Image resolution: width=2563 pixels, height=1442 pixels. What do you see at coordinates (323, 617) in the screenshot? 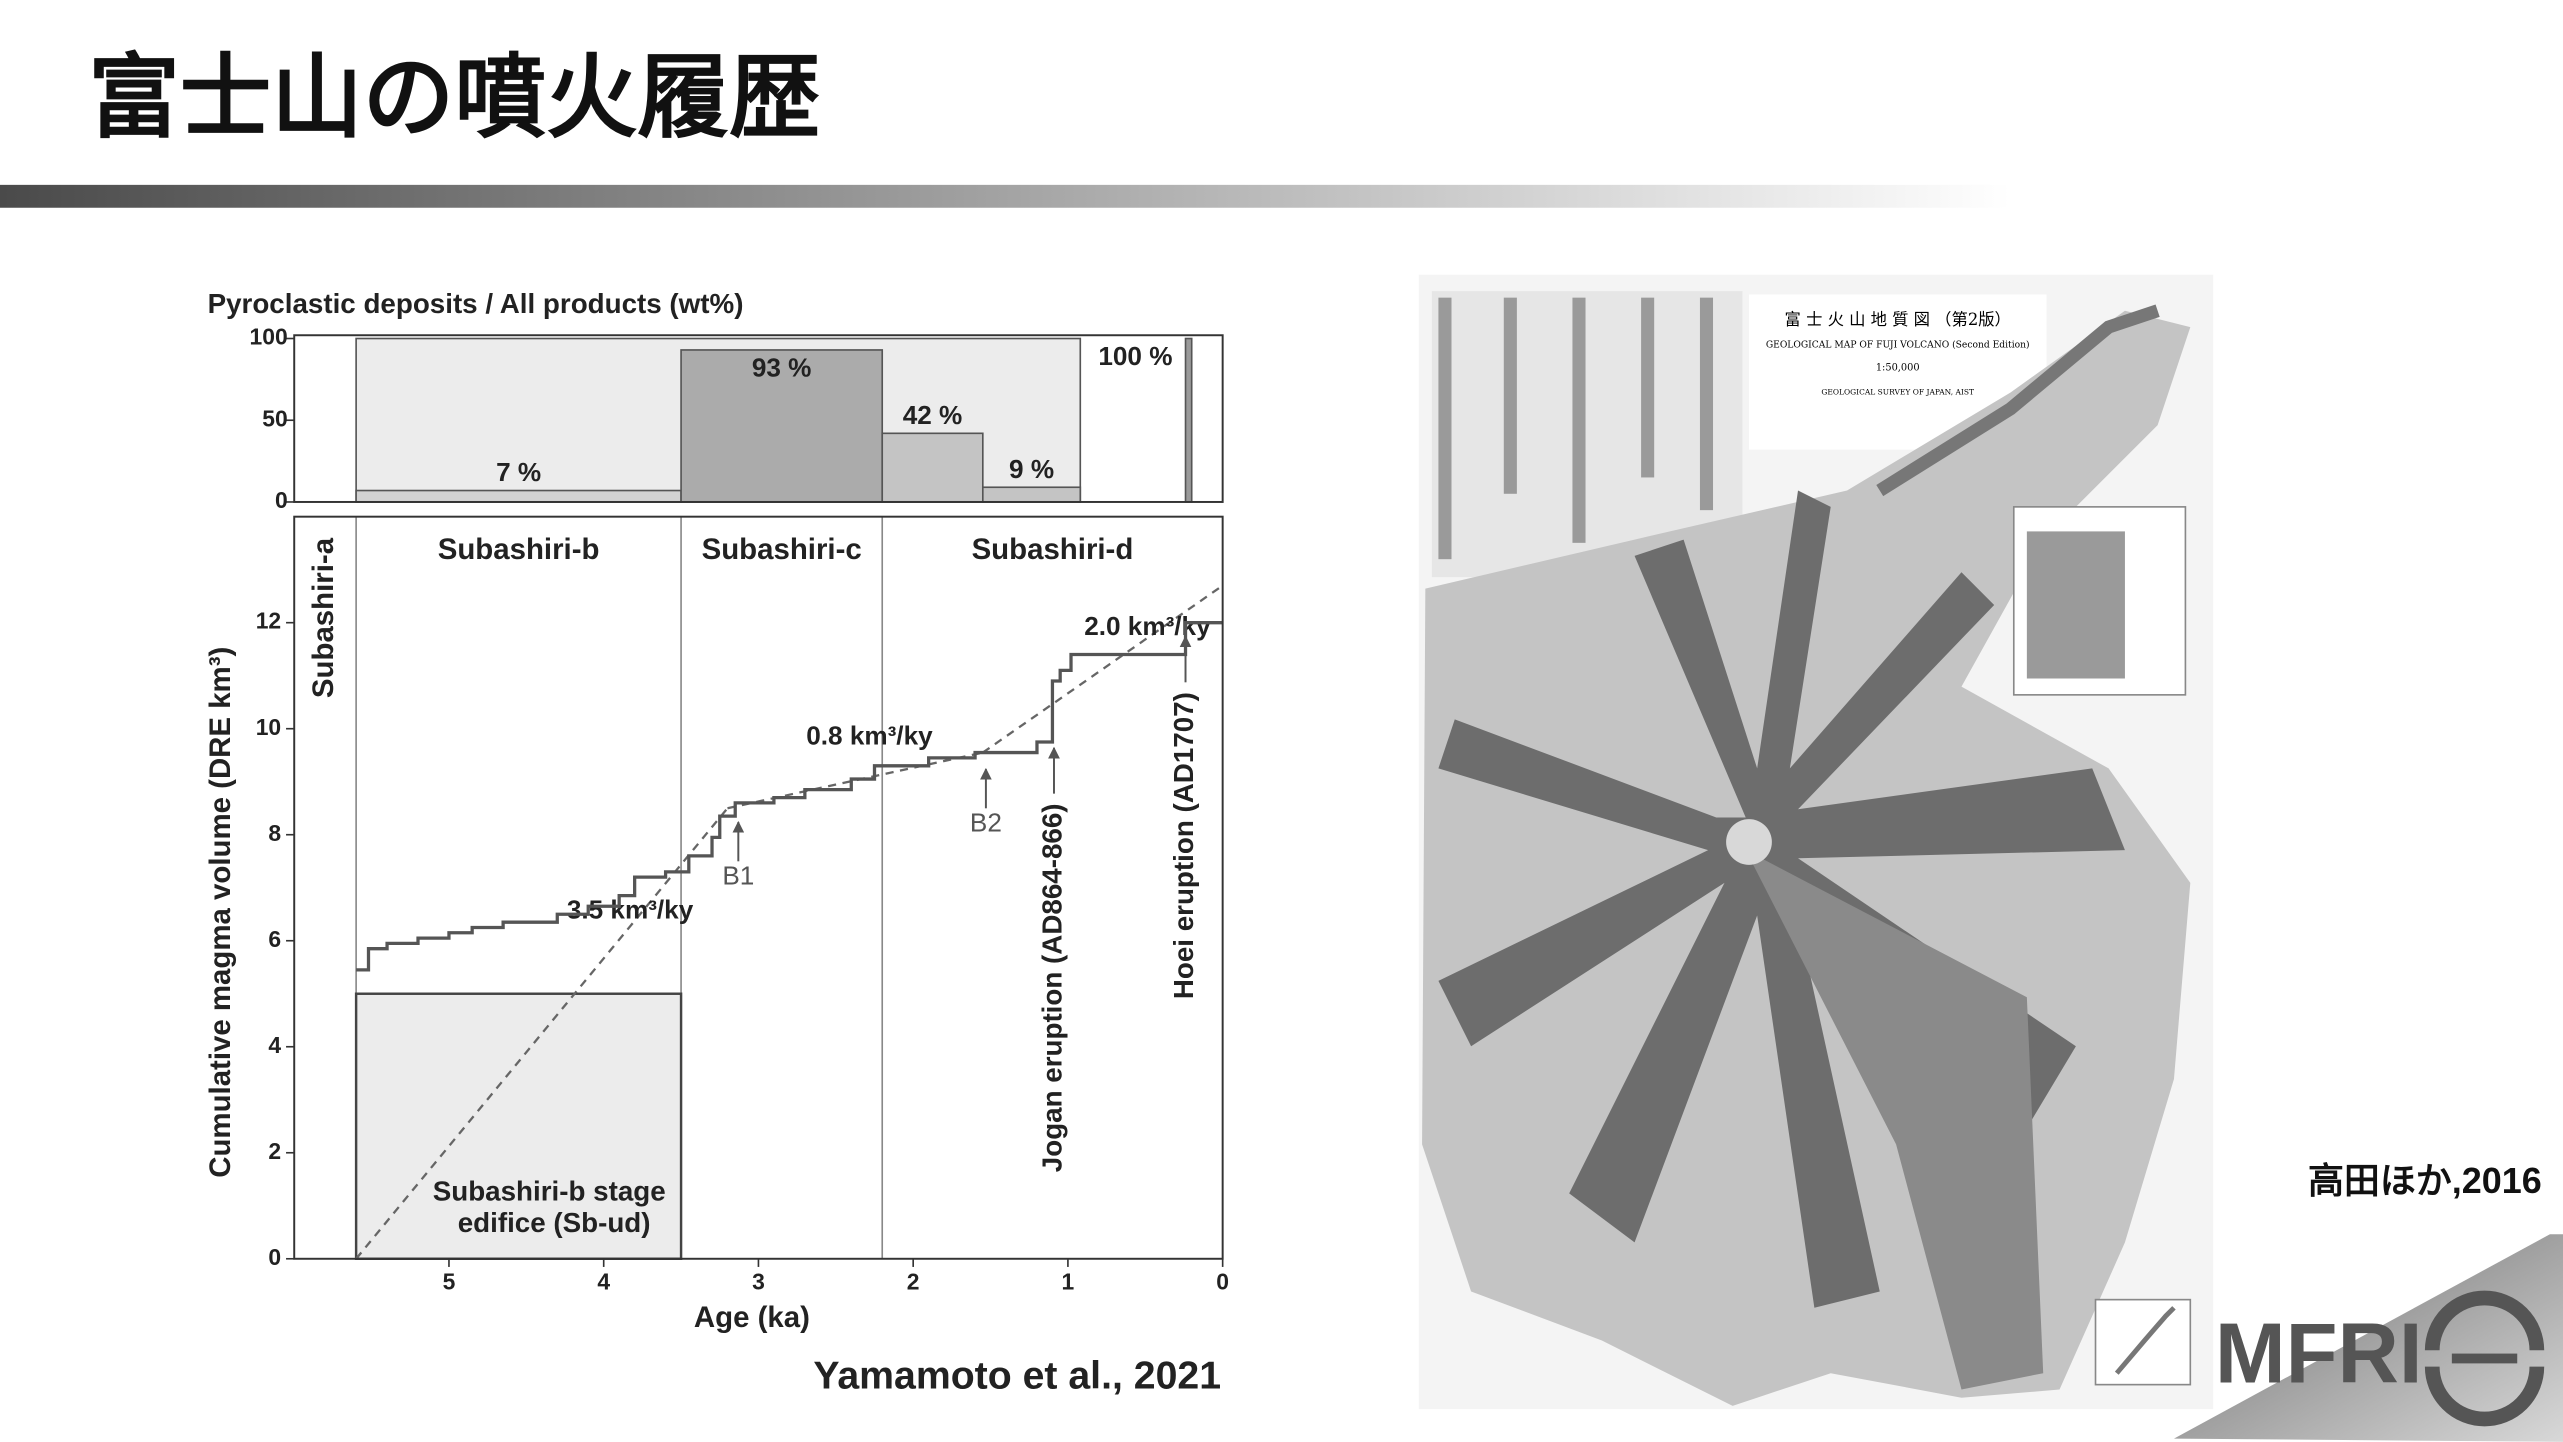
I see `stage-label: Subashiri-a` at bounding box center [323, 617].